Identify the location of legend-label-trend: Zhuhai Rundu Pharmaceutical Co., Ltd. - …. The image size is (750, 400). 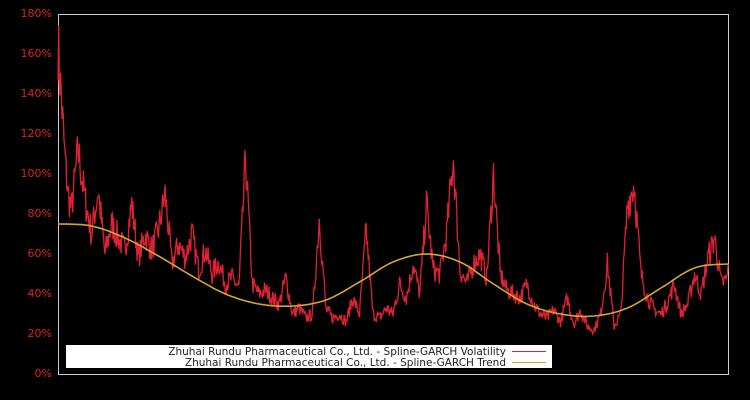
(345, 362).